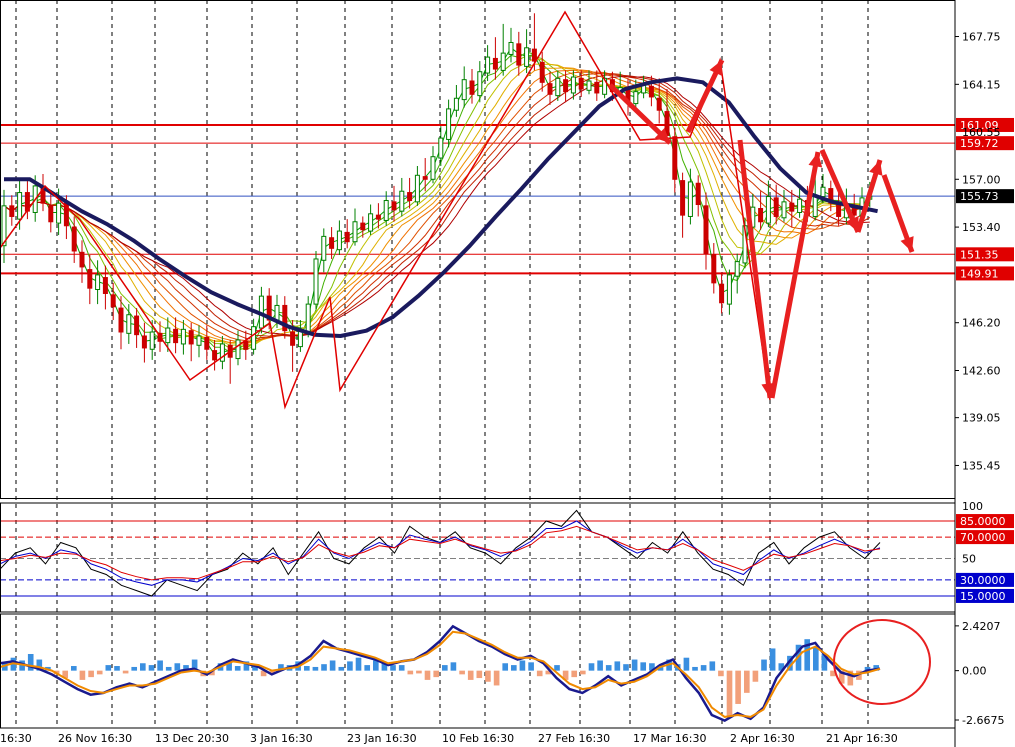 Image resolution: width=1015 pixels, height=747 pixels. I want to click on x-axis-label: 26 Nov 16:30, so click(95, 738).